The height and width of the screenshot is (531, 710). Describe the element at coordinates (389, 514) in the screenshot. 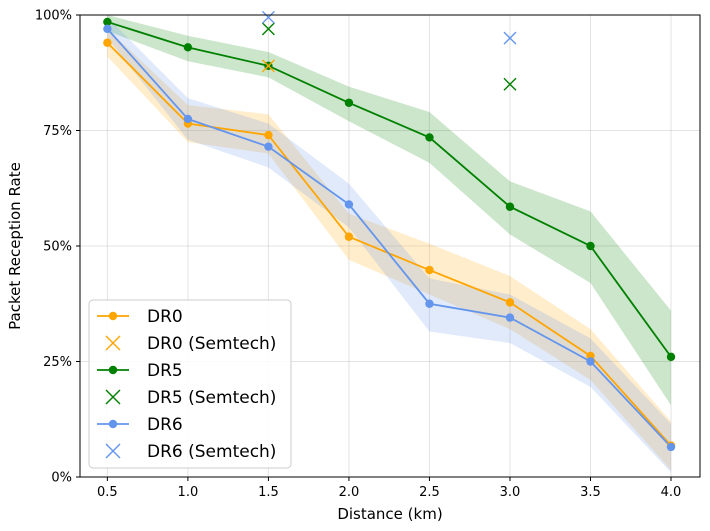

I see `x-axis-label: Distance (km)` at that location.